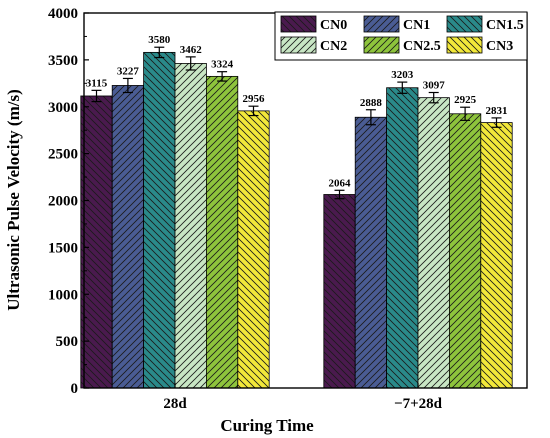 This screenshot has width=550, height=438. What do you see at coordinates (190, 226) in the screenshot?
I see `bar-cn2-28d` at bounding box center [190, 226].